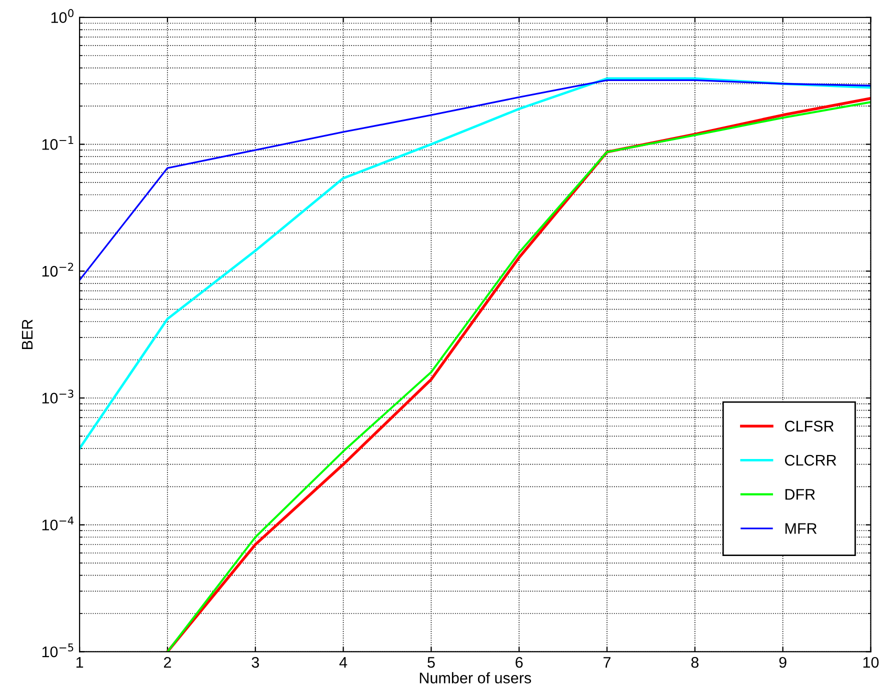  What do you see at coordinates (80, 662) in the screenshot?
I see `x-tick-label: 1` at bounding box center [80, 662].